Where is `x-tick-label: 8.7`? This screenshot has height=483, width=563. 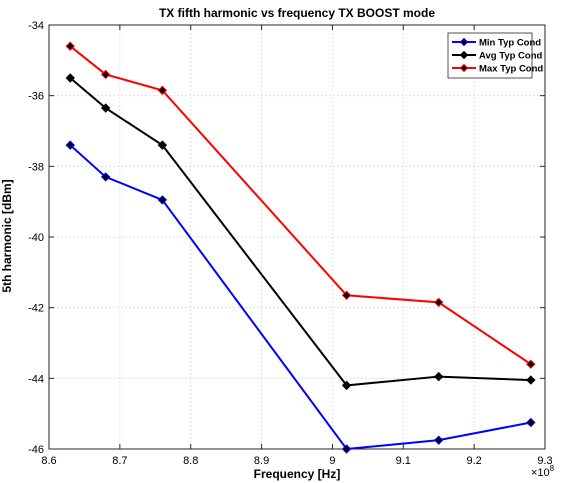
x-tick-label: 8.7 is located at coordinates (119, 461).